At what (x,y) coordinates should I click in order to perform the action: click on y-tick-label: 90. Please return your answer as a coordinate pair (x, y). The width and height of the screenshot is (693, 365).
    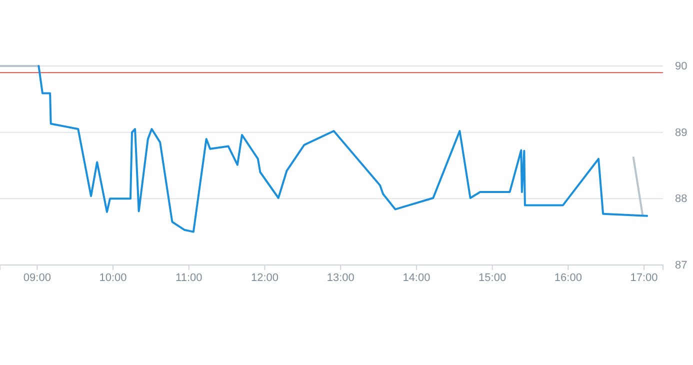
    Looking at the image, I should click on (681, 66).